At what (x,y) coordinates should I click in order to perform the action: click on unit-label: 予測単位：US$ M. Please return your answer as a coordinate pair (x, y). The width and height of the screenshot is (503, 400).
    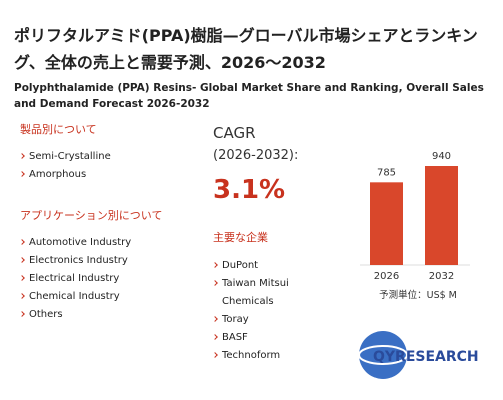
    Looking at the image, I should click on (418, 295).